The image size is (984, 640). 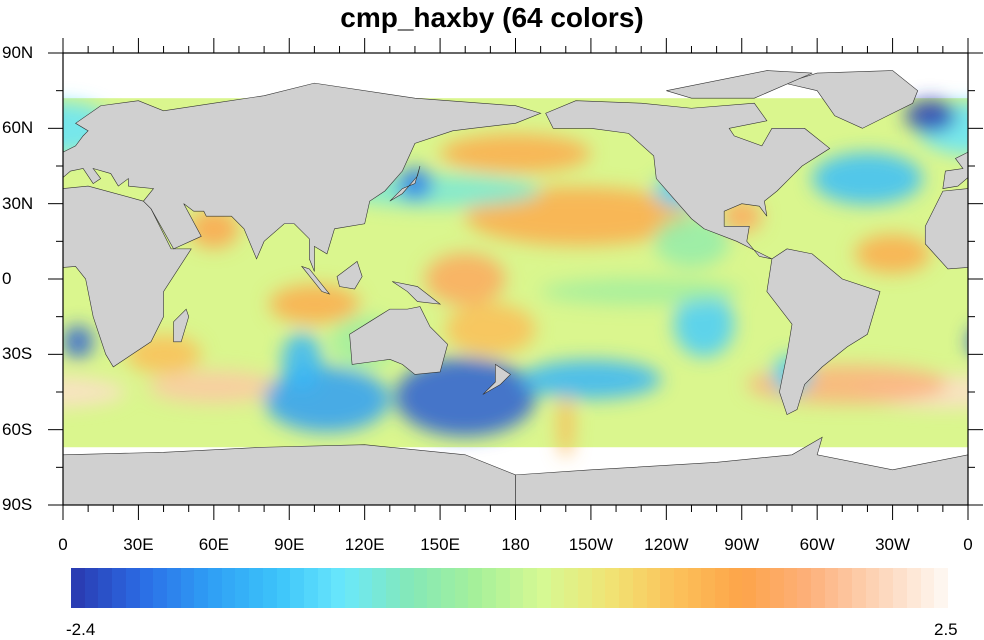 What do you see at coordinates (6, 279) in the screenshot?
I see `y-tick-label: 0` at bounding box center [6, 279].